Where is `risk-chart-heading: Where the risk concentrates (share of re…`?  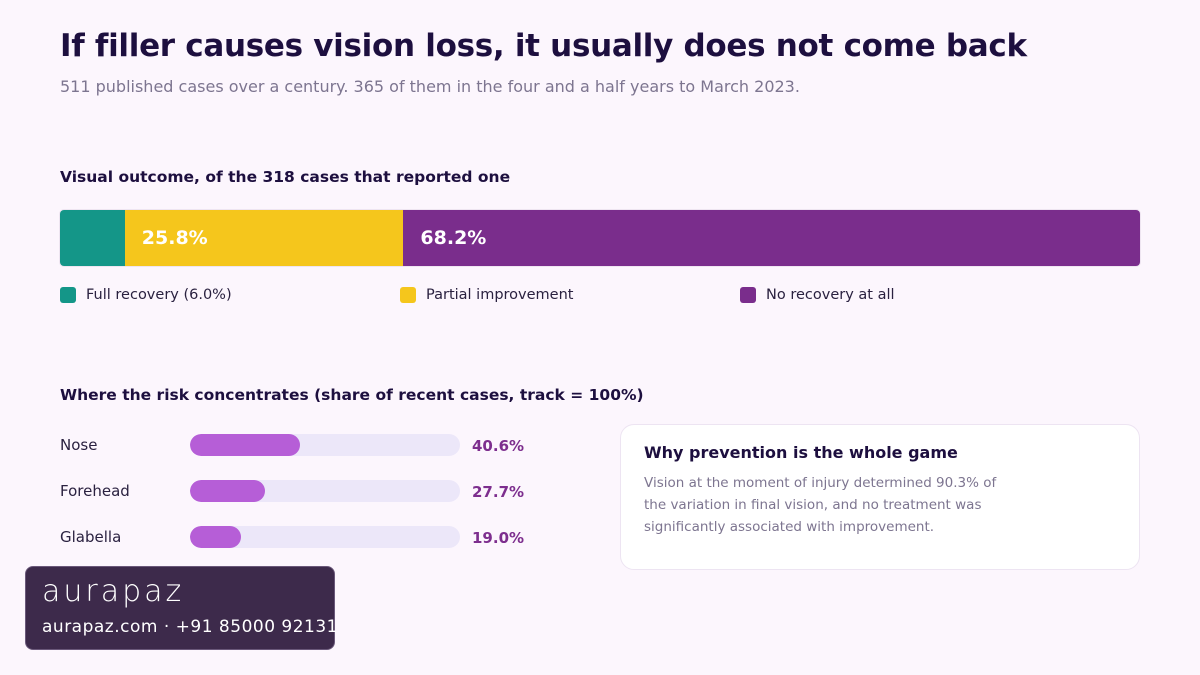 risk-chart-heading: Where the risk concentrates (share of re… is located at coordinates (352, 395).